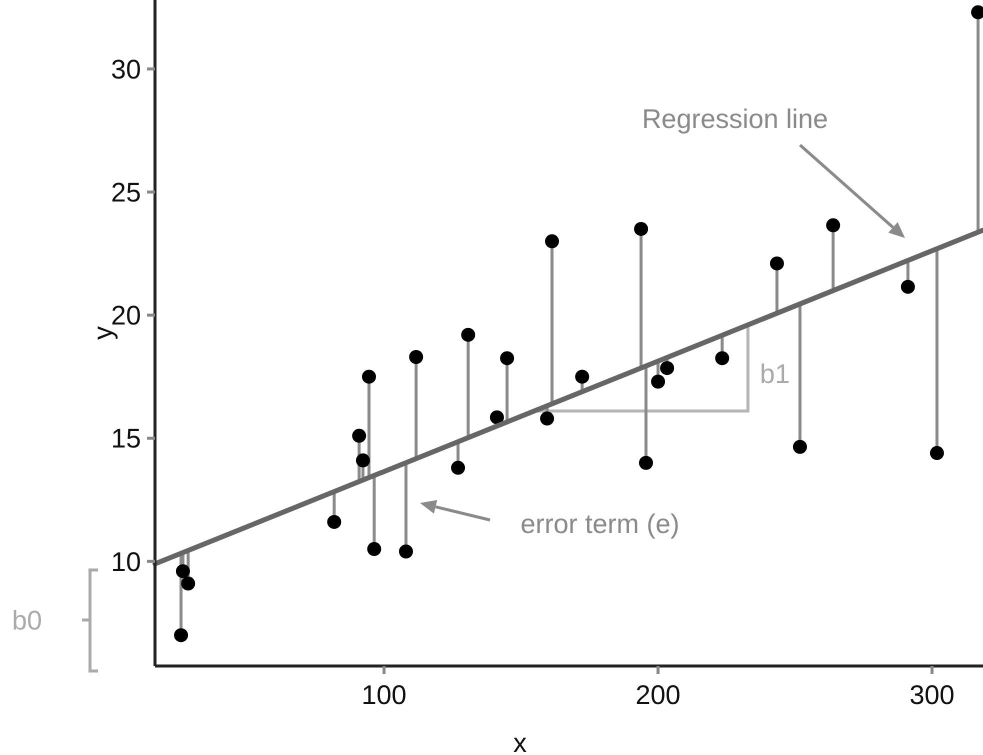 This screenshot has width=983, height=755. What do you see at coordinates (775, 374) in the screenshot?
I see `annotation: b1` at bounding box center [775, 374].